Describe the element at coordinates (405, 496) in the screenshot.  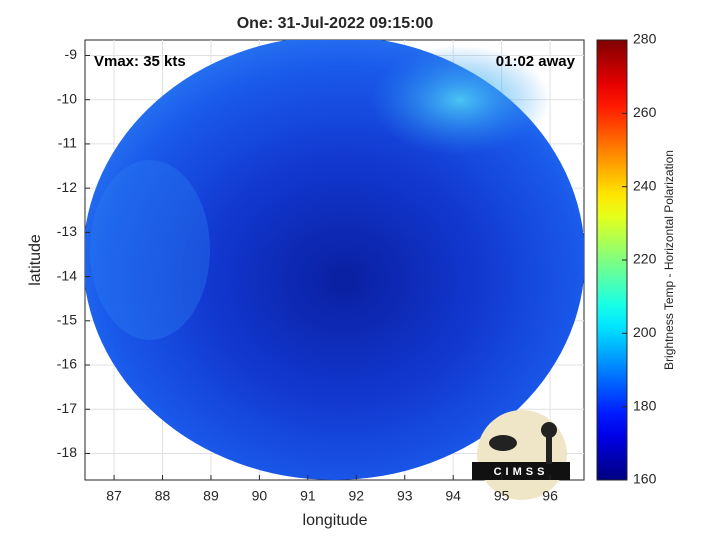
I see `x-tick-label: 93` at that location.